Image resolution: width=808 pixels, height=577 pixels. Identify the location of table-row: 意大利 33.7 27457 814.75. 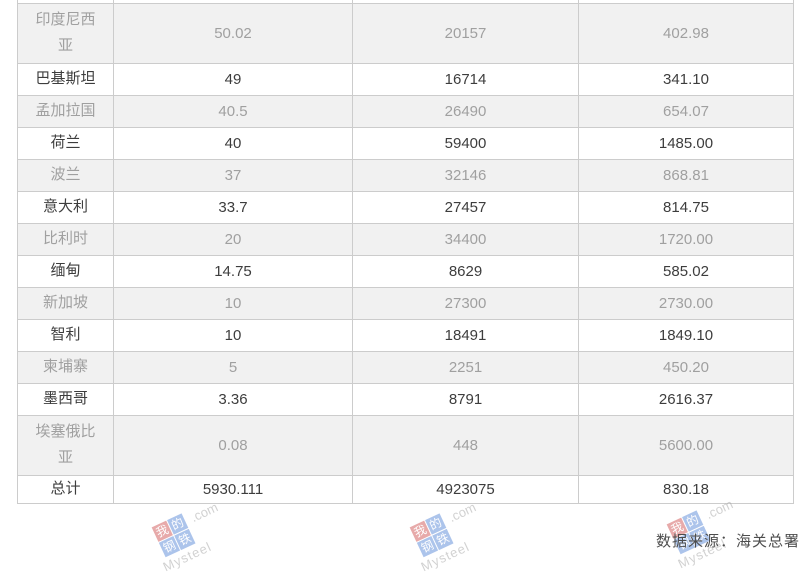
(405, 207).